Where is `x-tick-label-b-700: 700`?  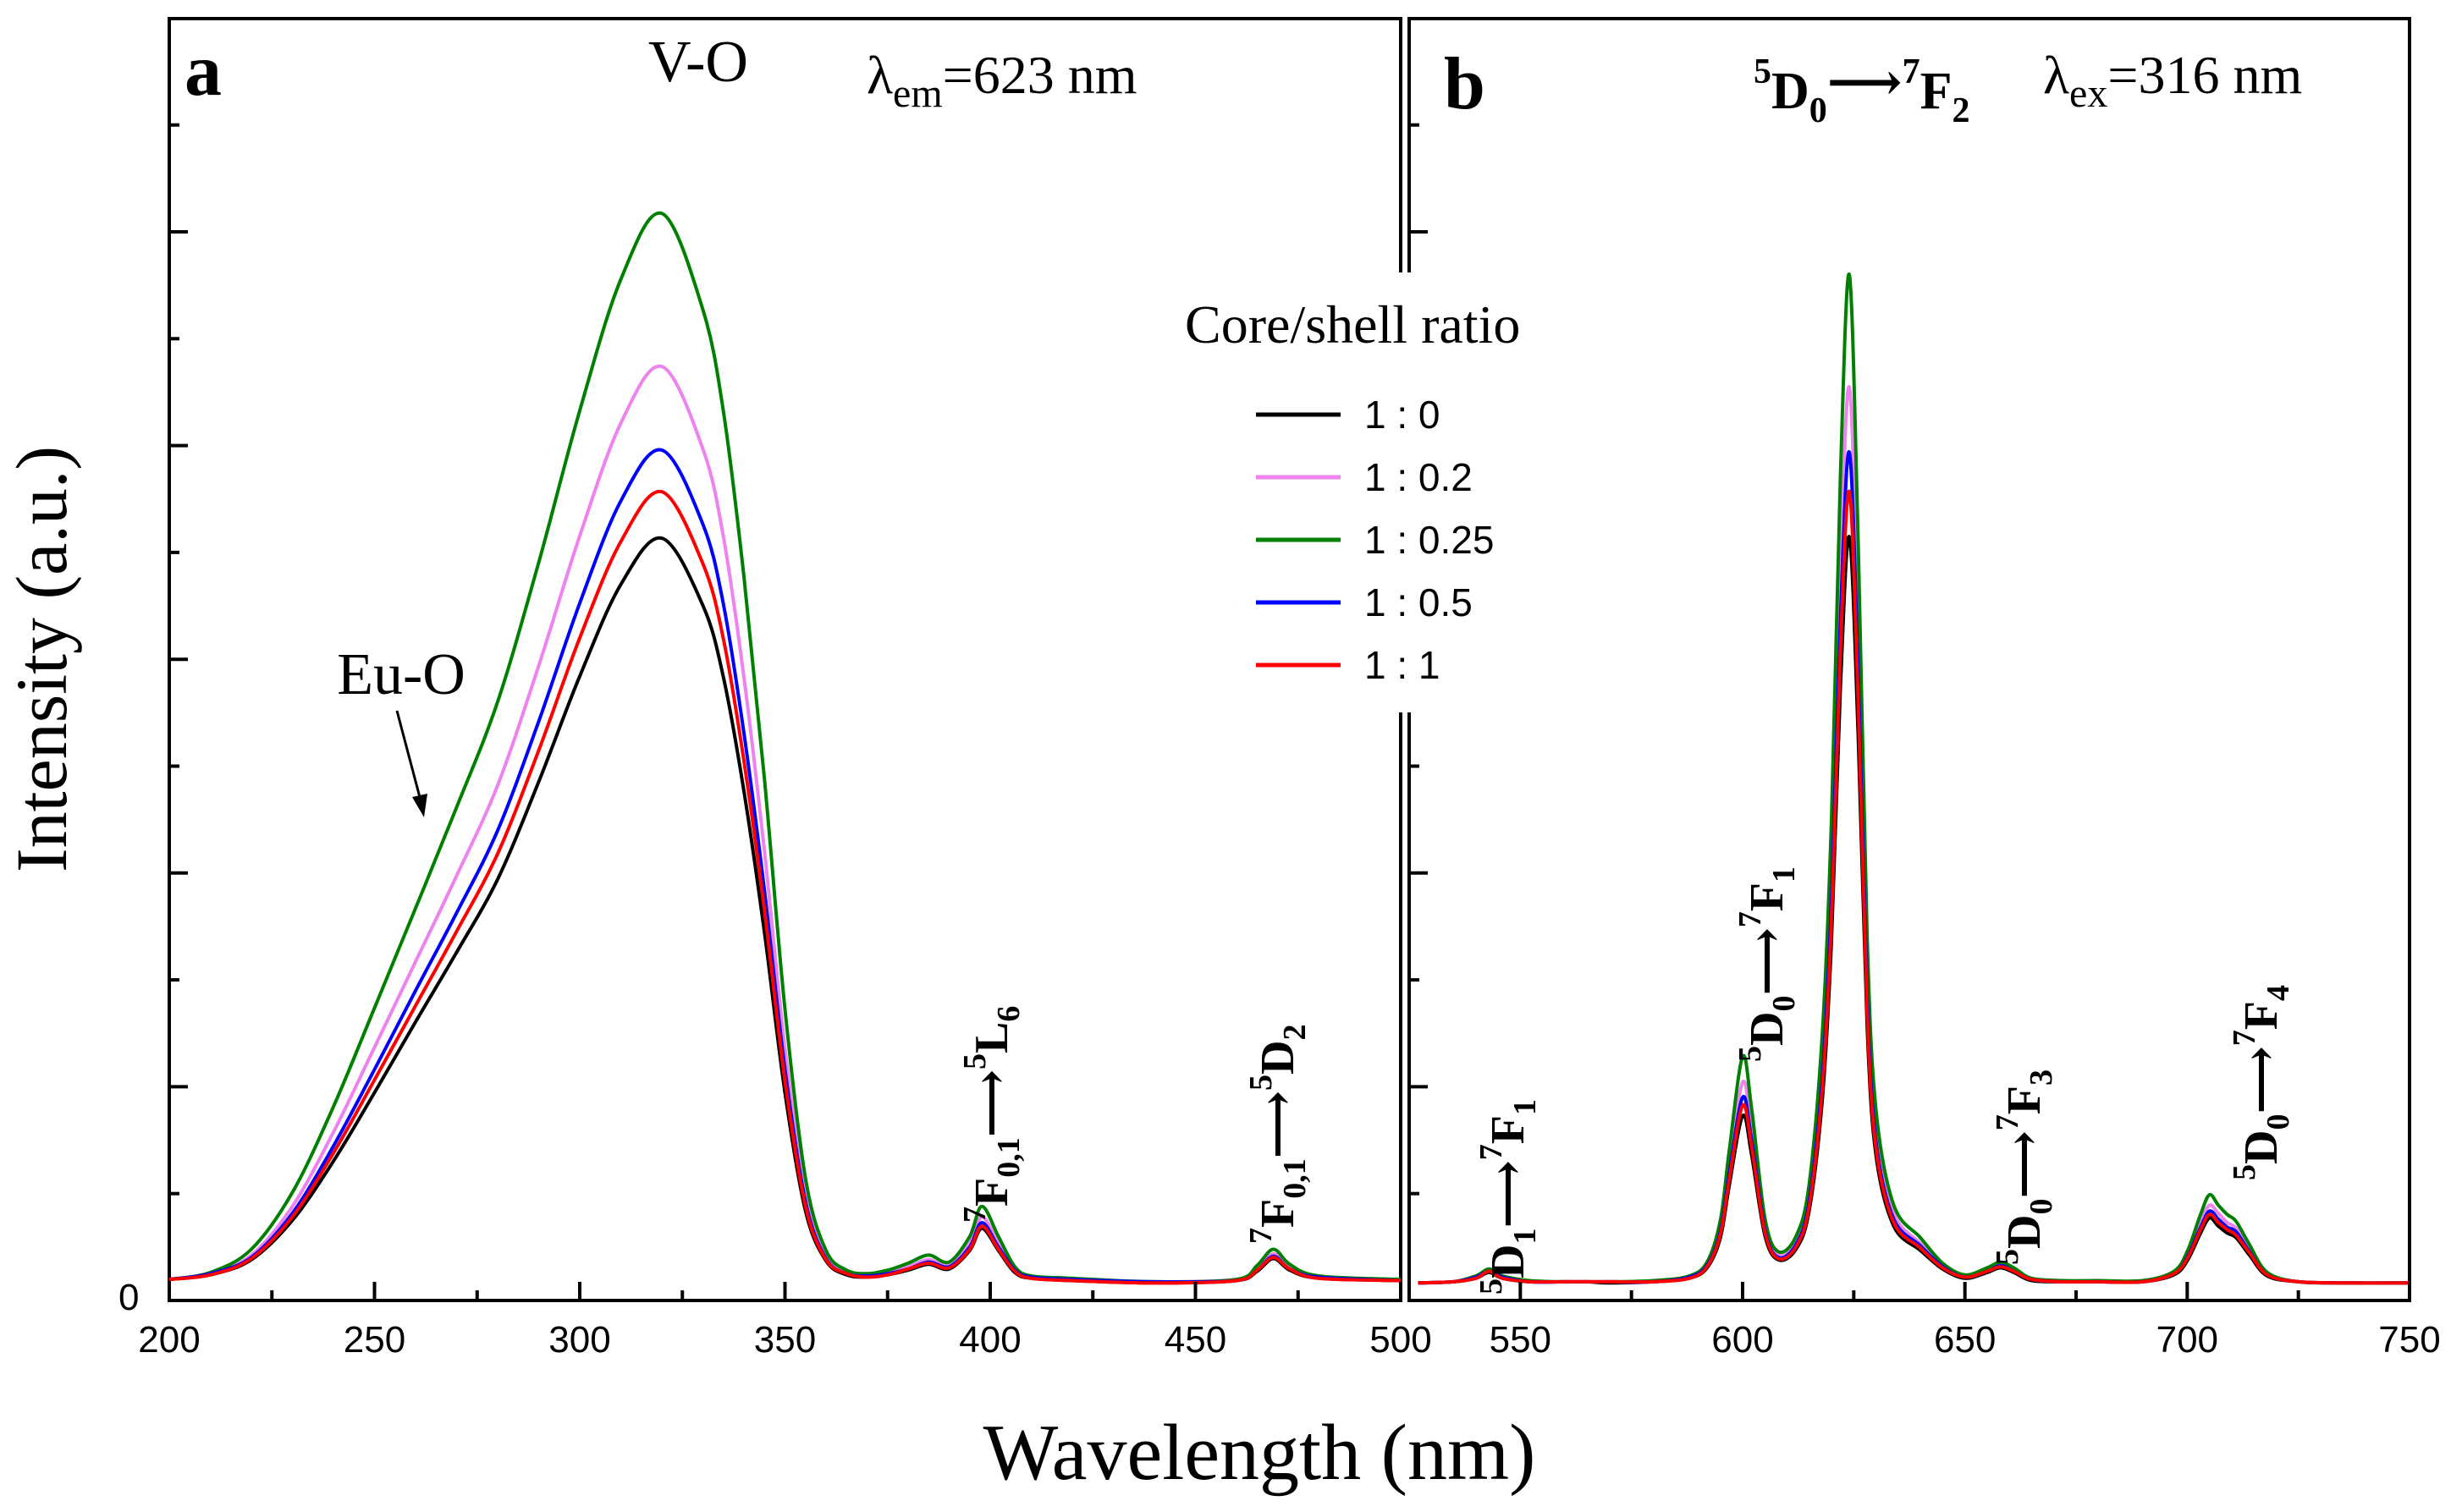
x-tick-label-b-700: 700 is located at coordinates (2187, 1340).